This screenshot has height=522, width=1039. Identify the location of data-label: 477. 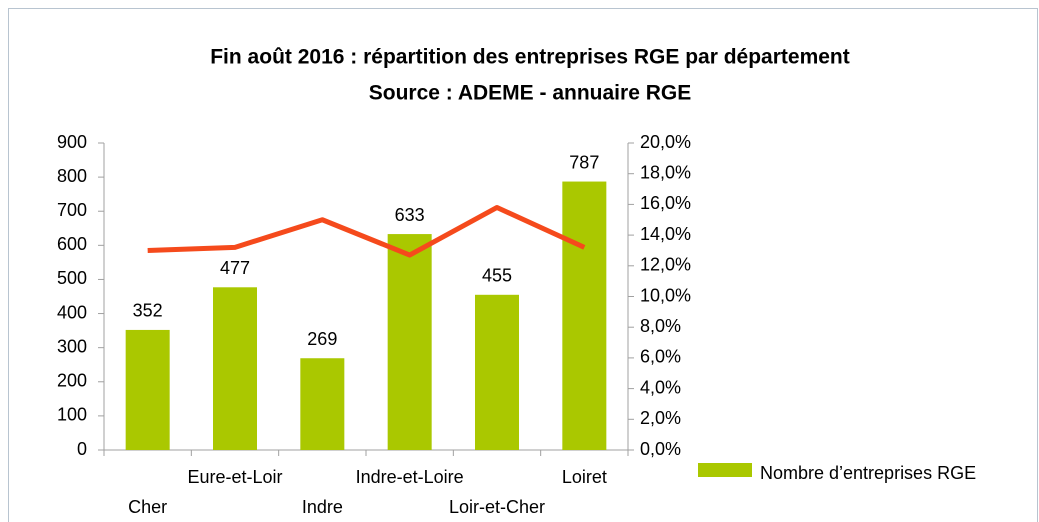
(235, 268).